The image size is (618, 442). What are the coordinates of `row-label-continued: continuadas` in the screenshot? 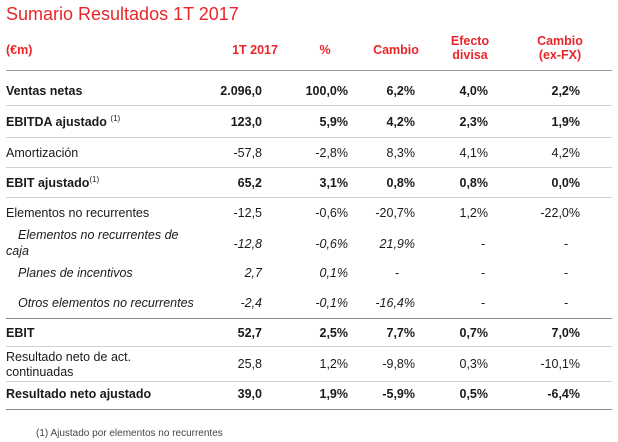 It's located at (40, 372).